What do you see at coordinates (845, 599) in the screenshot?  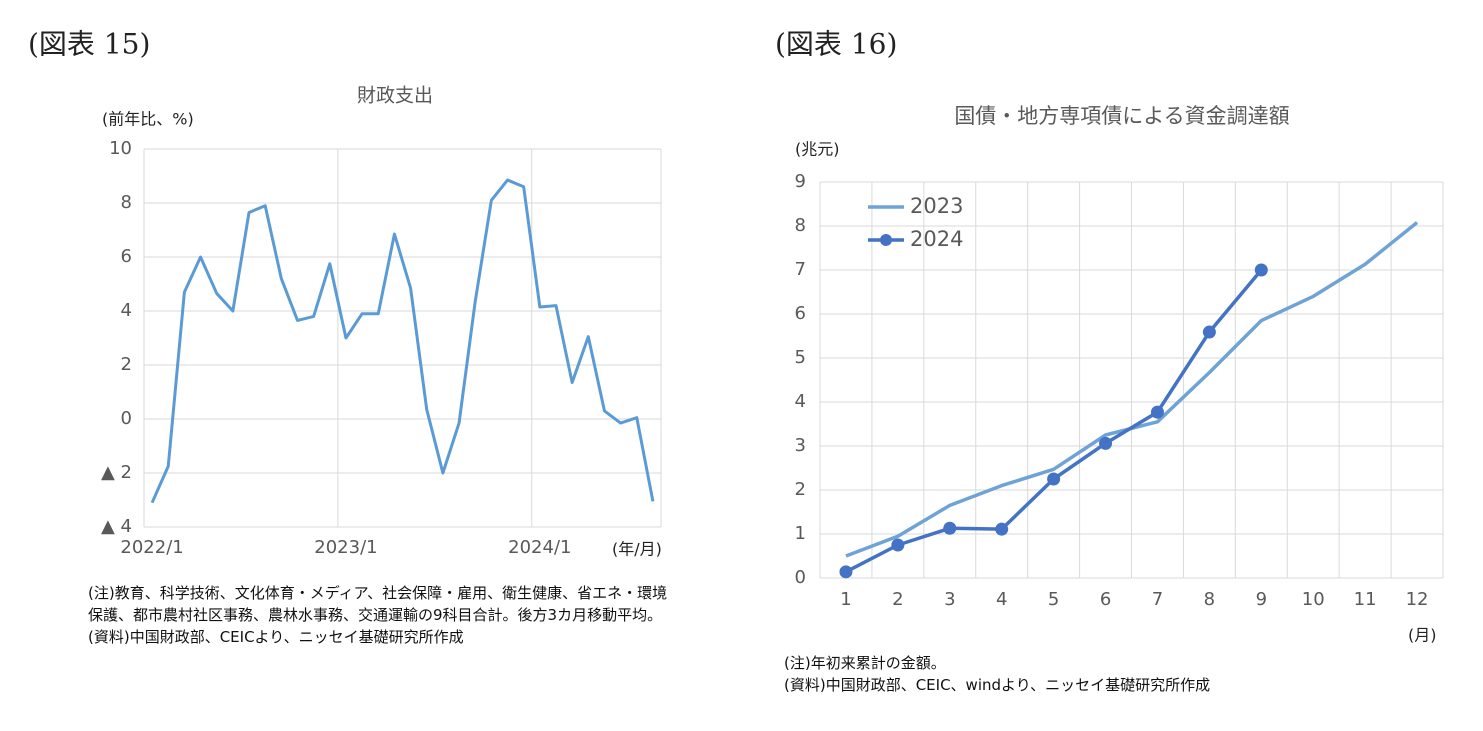 I see `x-tick-label: 1` at bounding box center [845, 599].